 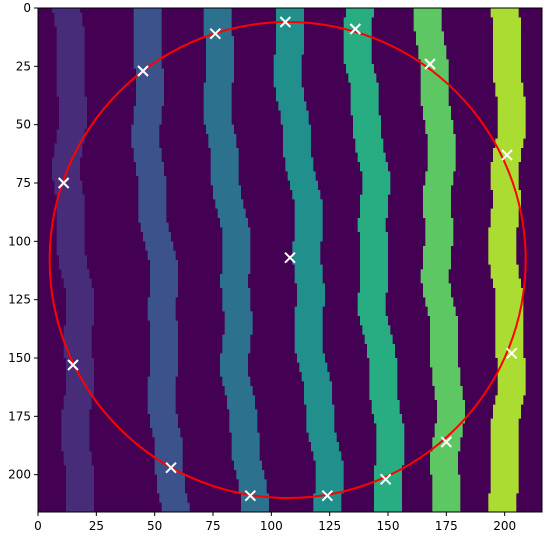 What do you see at coordinates (504, 526) in the screenshot?
I see `x-tick-label: 200` at bounding box center [504, 526].